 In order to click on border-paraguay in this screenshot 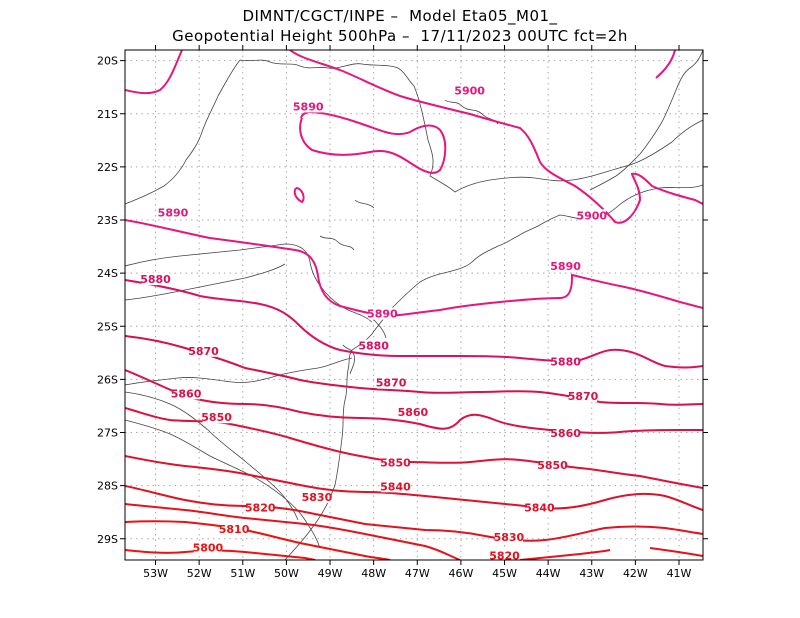, I will do `click(205, 282)`.